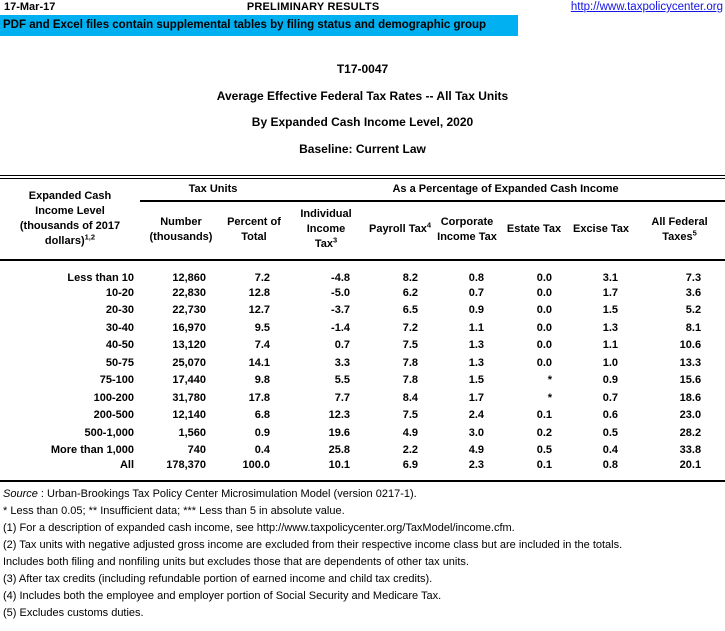  Describe the element at coordinates (339, 432) in the screenshot. I see `value-cell: 19.6` at that location.